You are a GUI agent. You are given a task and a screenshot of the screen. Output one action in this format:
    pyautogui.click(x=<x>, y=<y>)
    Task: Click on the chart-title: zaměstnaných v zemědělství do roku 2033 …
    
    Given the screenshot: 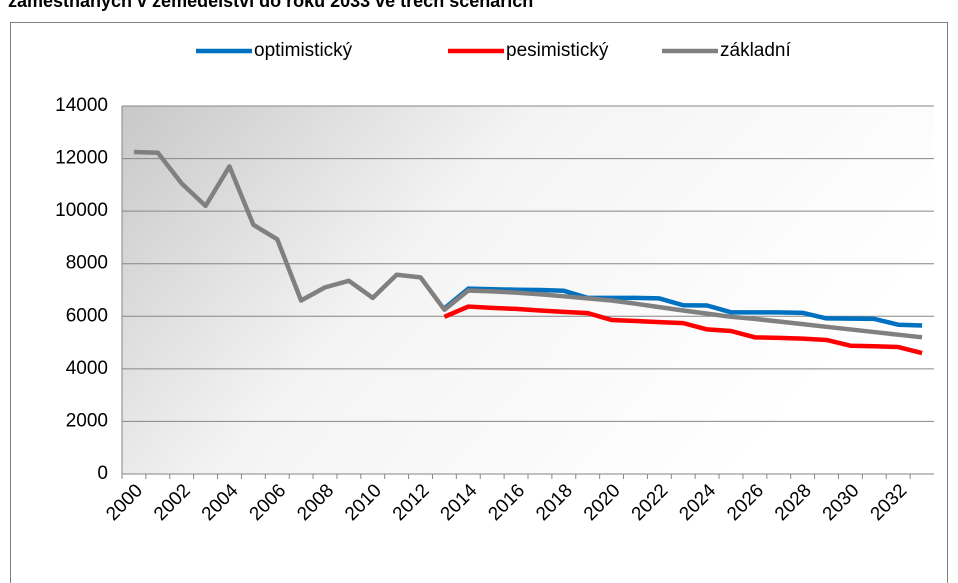 What is the action you would take?
    pyautogui.click(x=270, y=5)
    